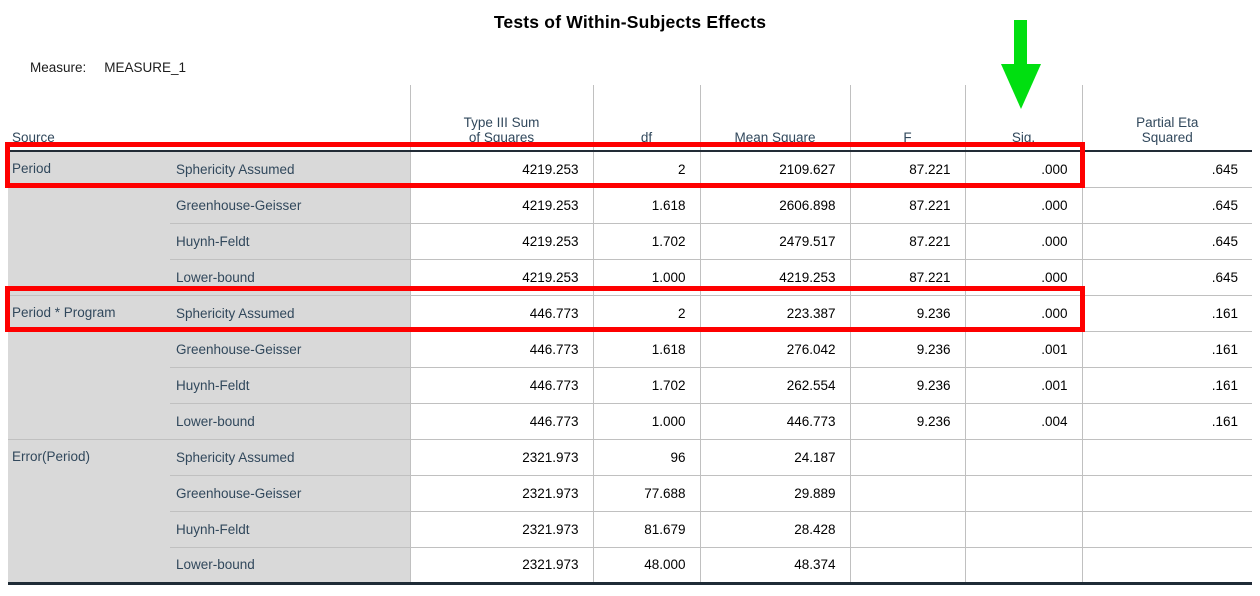 The height and width of the screenshot is (596, 1260). Describe the element at coordinates (646, 457) in the screenshot. I see `value-cell-df: 96` at that location.